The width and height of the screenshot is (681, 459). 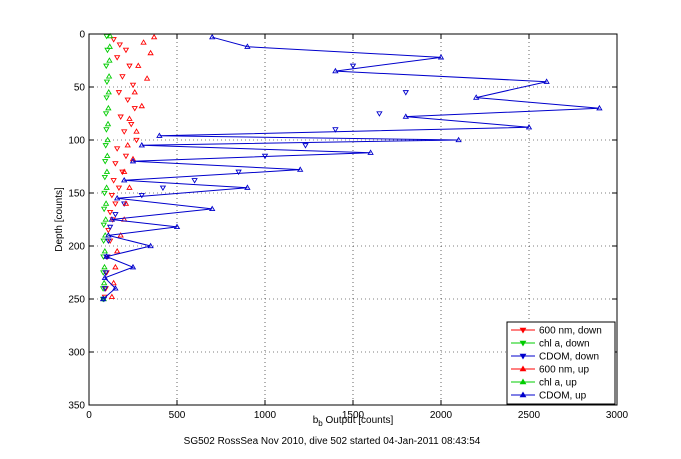 I want to click on y-tick-label: 250, so click(x=76, y=300).